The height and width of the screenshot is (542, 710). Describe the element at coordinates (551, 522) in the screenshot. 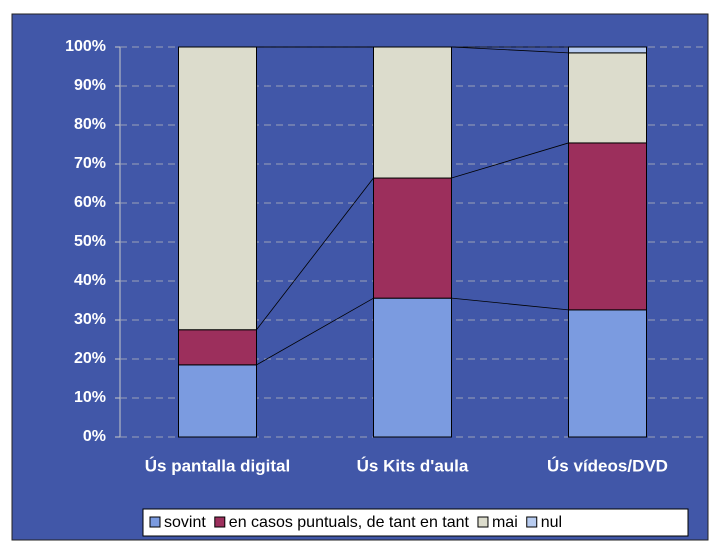

I see `legend-label: nul` at that location.